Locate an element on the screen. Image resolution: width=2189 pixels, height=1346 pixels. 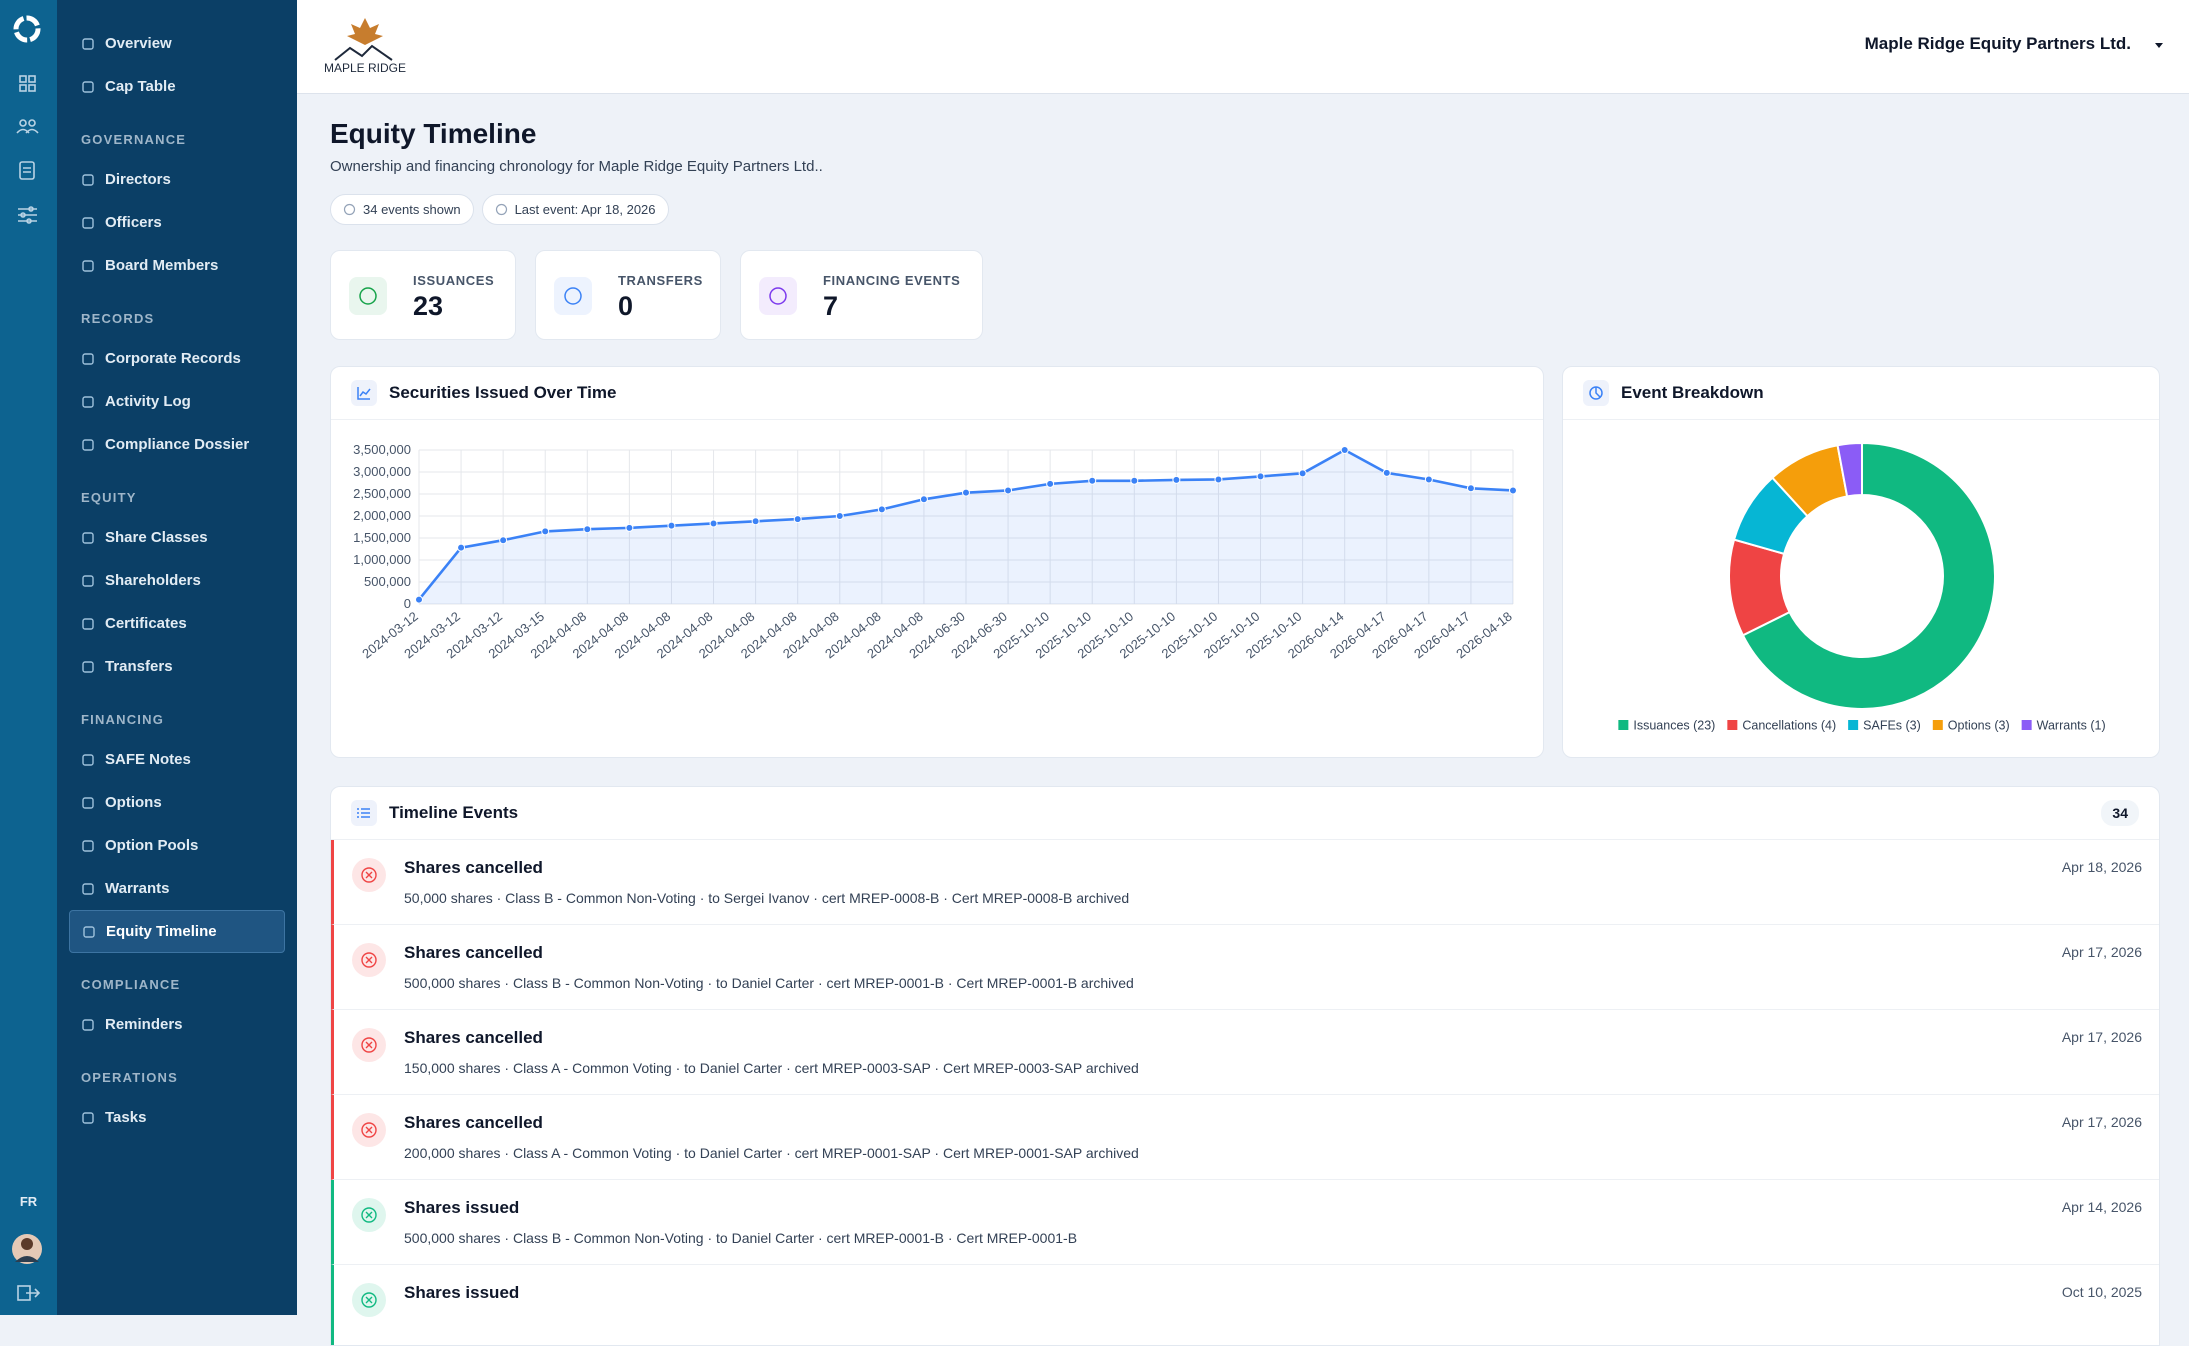
legend-label: Issuances (23) is located at coordinates (1674, 726).